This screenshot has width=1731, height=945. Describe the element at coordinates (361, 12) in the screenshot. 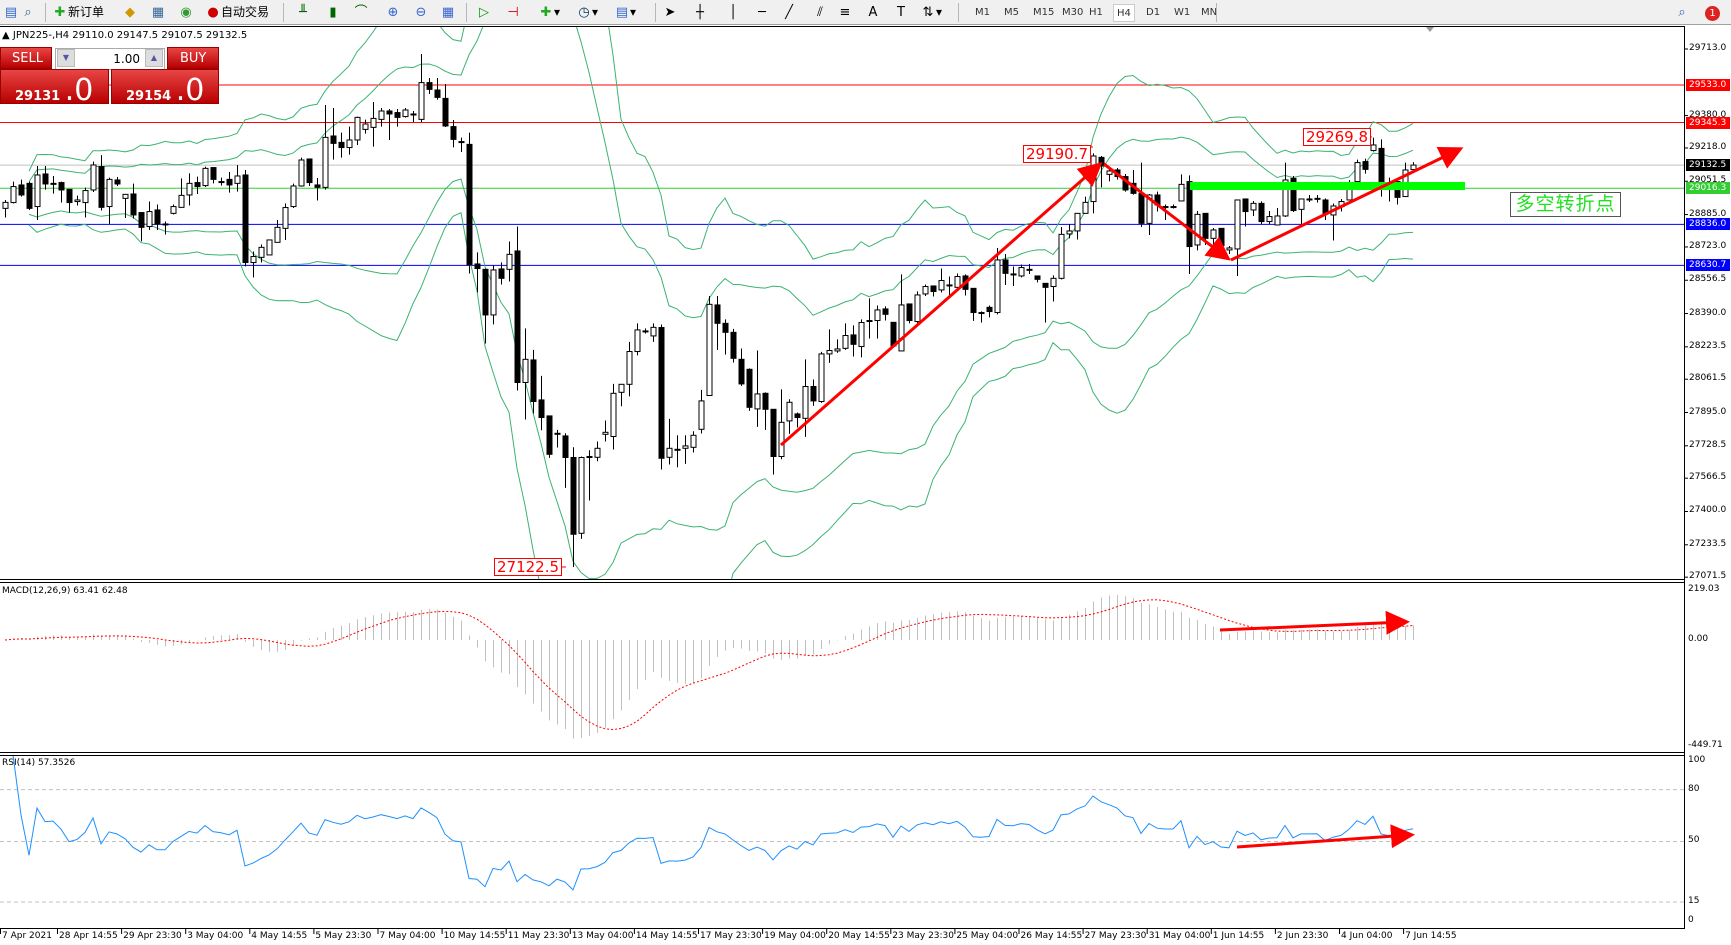

I see `line-chart-icon: ⌒` at that location.